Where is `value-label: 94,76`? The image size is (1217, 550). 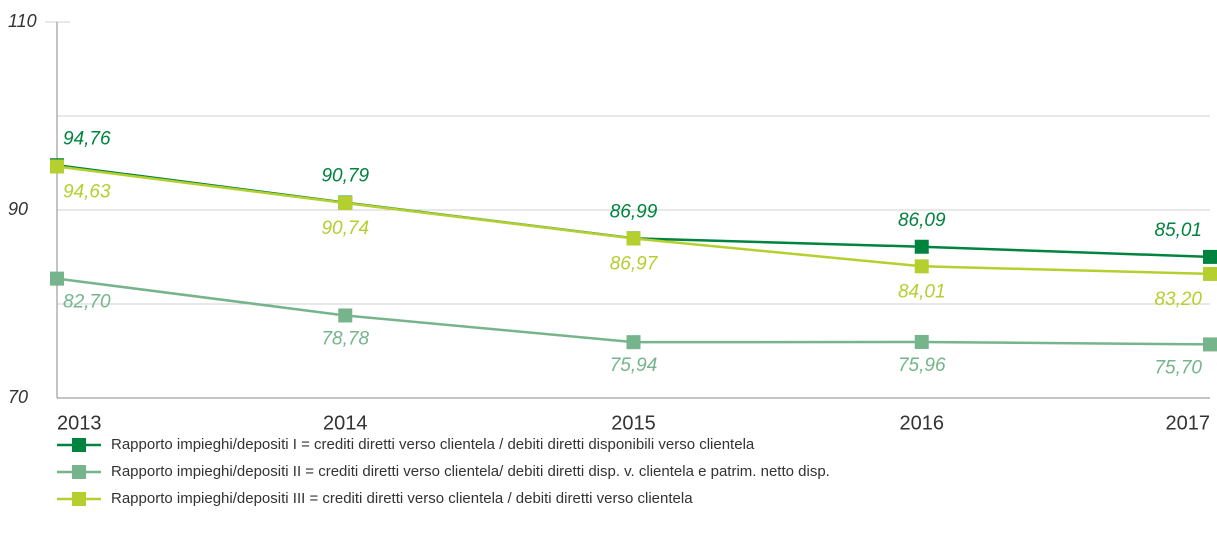
value-label: 94,76 is located at coordinates (87, 138).